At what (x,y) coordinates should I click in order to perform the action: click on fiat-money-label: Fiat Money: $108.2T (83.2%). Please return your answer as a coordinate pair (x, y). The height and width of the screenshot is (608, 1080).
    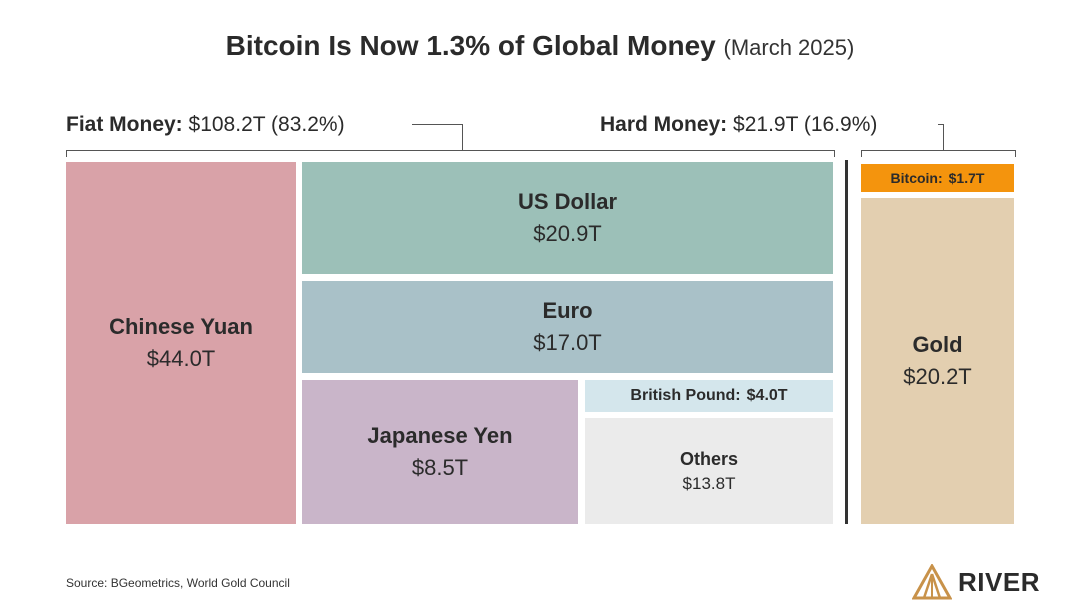
    Looking at the image, I should click on (205, 125).